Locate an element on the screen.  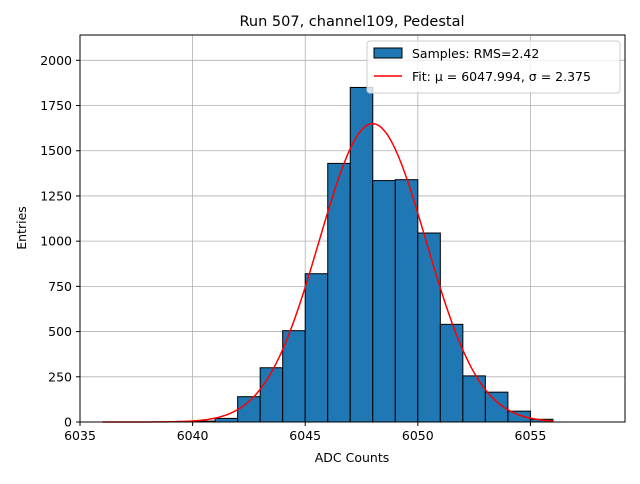
x-axis-label: ADC Counts is located at coordinates (352, 457).